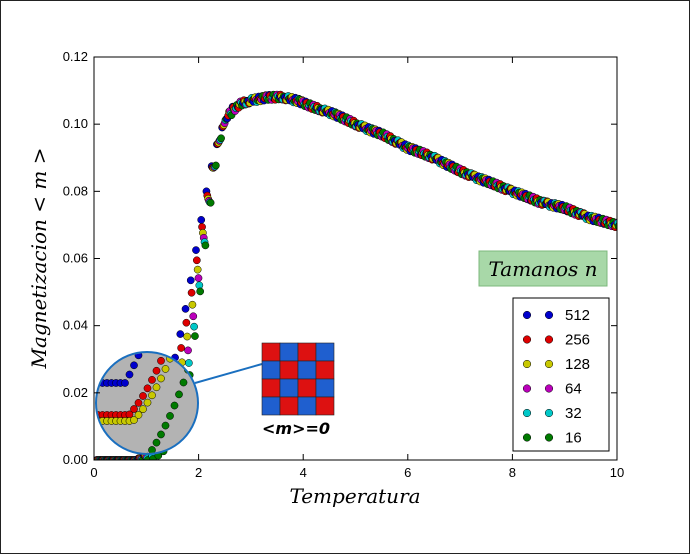 Image resolution: width=690 pixels, height=554 pixels. Describe the element at coordinates (198, 472) in the screenshot. I see `x-tick-label: 2` at that location.